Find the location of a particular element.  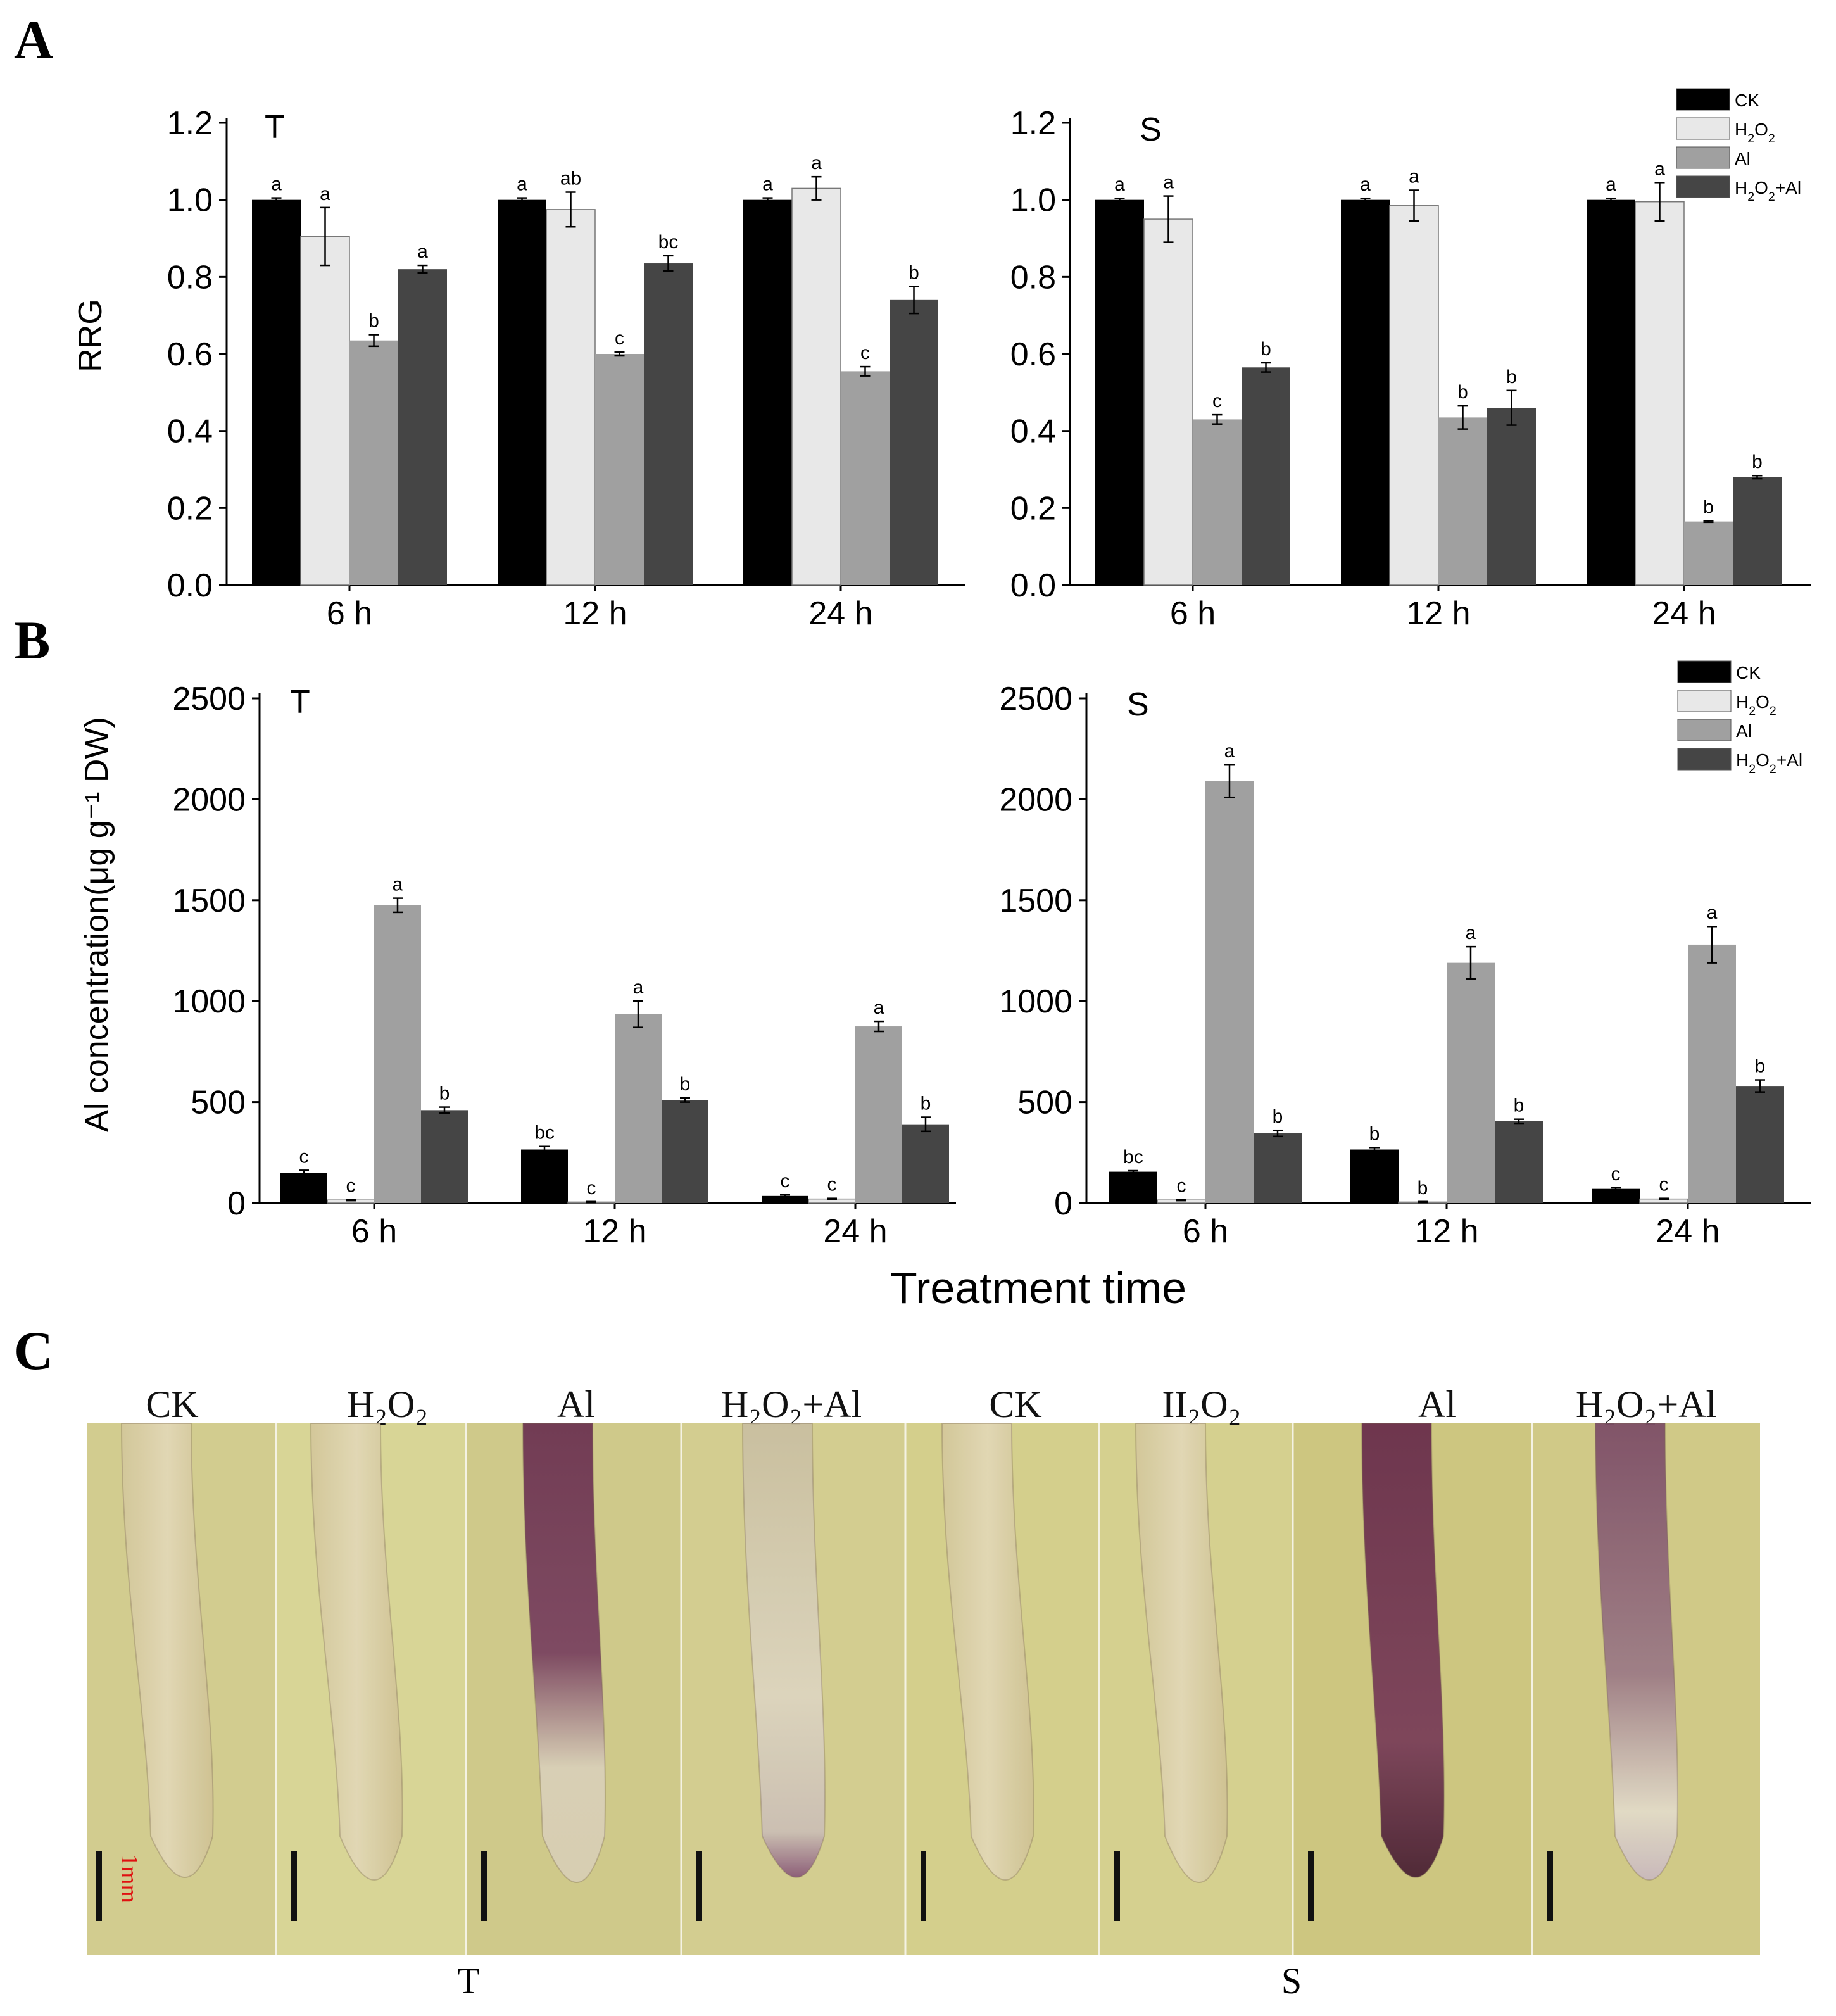

legend-label: H2O2 is located at coordinates (1755, 133).